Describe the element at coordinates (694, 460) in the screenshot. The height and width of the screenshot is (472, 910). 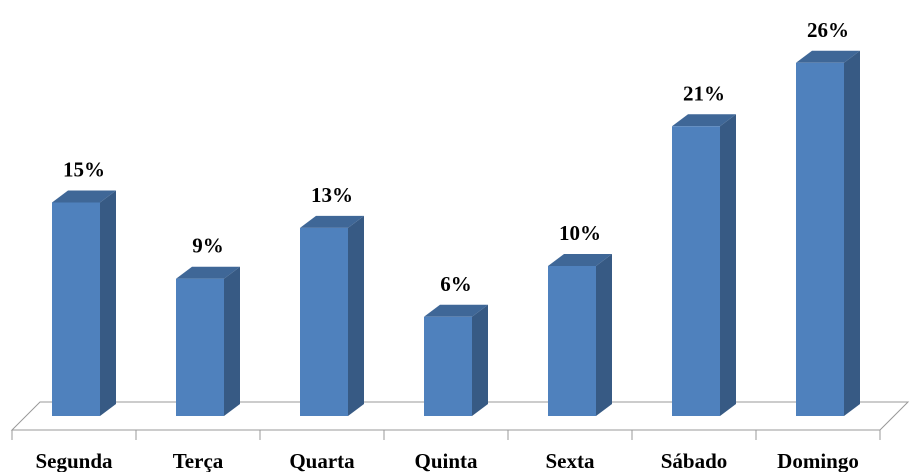
I see `x-tick-label: Sábado` at that location.